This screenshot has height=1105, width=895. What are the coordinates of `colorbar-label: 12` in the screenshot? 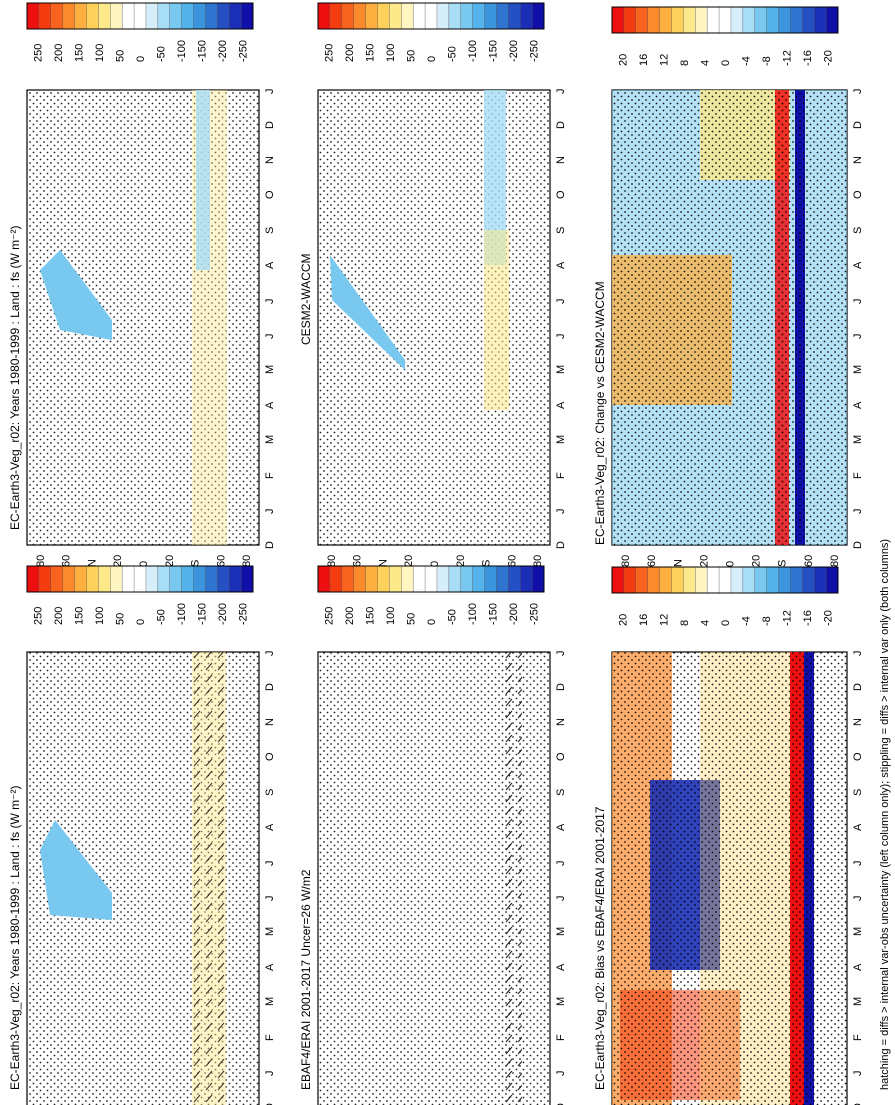 It's located at (664, 620).